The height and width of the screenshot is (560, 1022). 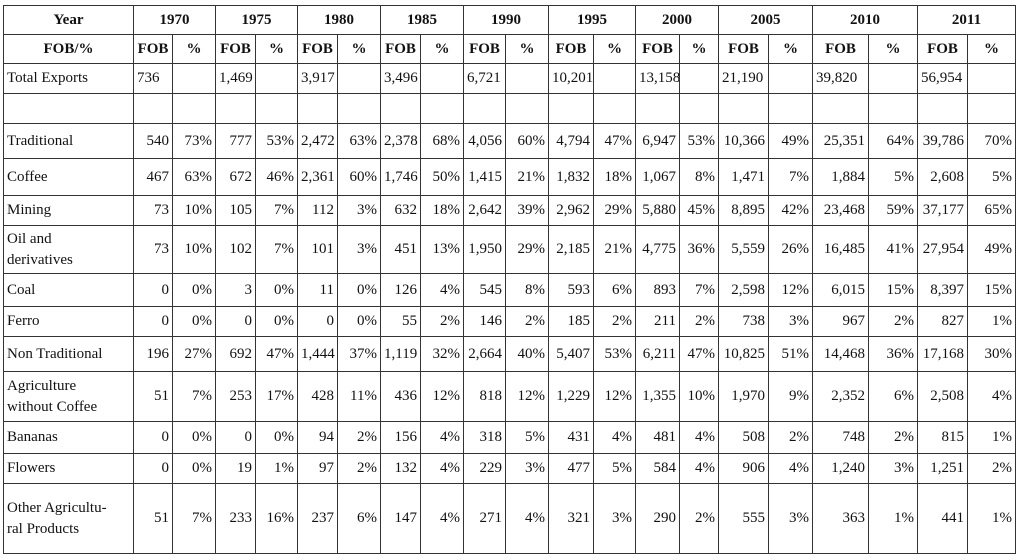 What do you see at coordinates (657, 141) in the screenshot?
I see `fob-cell: 6,947` at bounding box center [657, 141].